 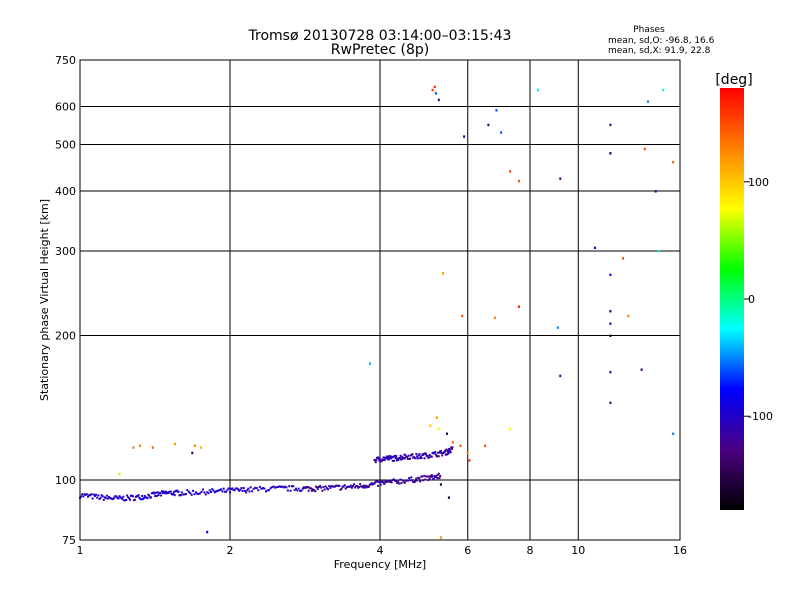 I want to click on y-tick-label: 750, so click(x=65, y=60).